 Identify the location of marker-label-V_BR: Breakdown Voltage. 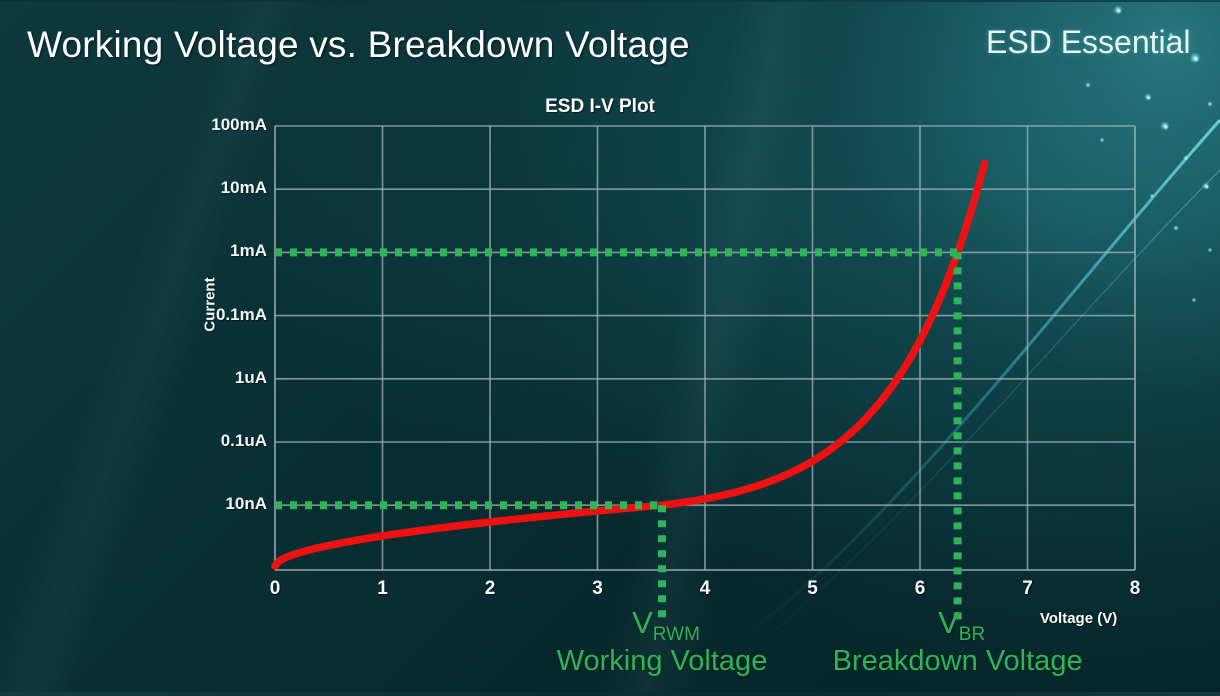
(957, 661).